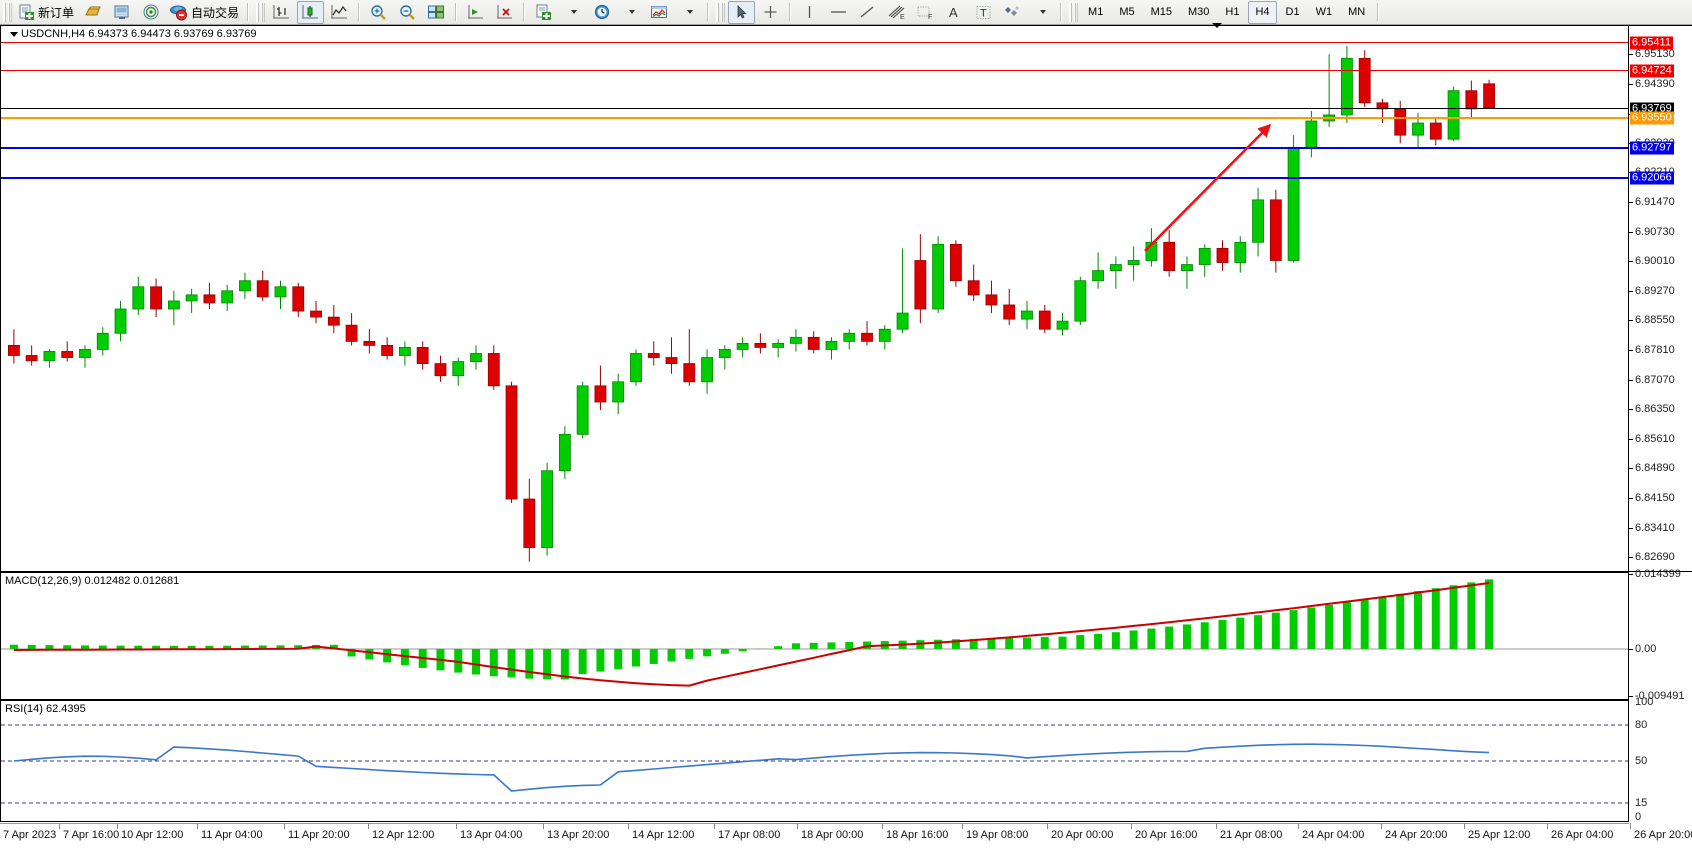 The image size is (1692, 854). I want to click on time-axis-label: 13 Apr 04:00, so click(491, 835).